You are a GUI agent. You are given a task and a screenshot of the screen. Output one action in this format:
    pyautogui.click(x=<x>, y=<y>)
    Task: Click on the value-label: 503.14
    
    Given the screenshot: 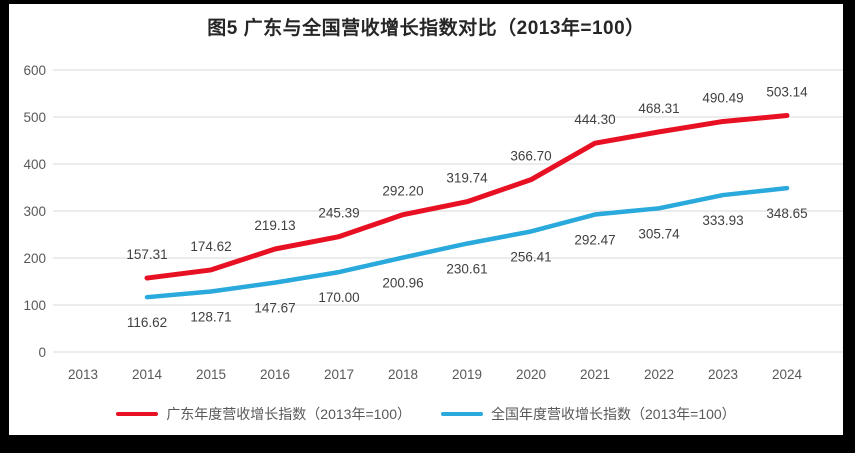 What is the action you would take?
    pyautogui.click(x=787, y=92)
    